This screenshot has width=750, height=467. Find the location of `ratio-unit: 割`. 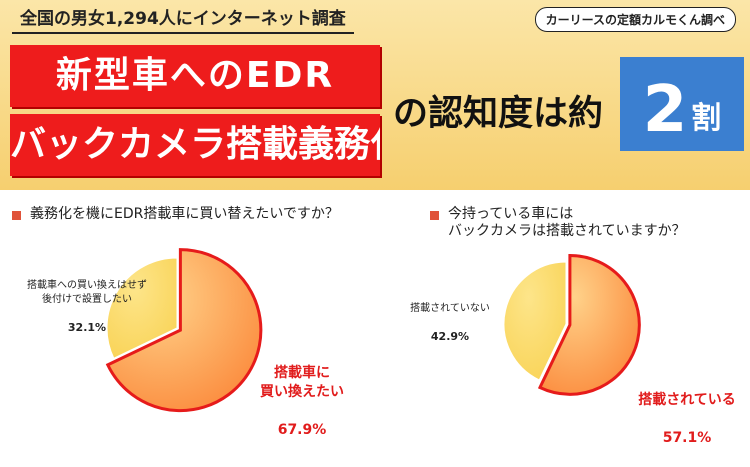

ratio-unit: 割 is located at coordinates (706, 118).